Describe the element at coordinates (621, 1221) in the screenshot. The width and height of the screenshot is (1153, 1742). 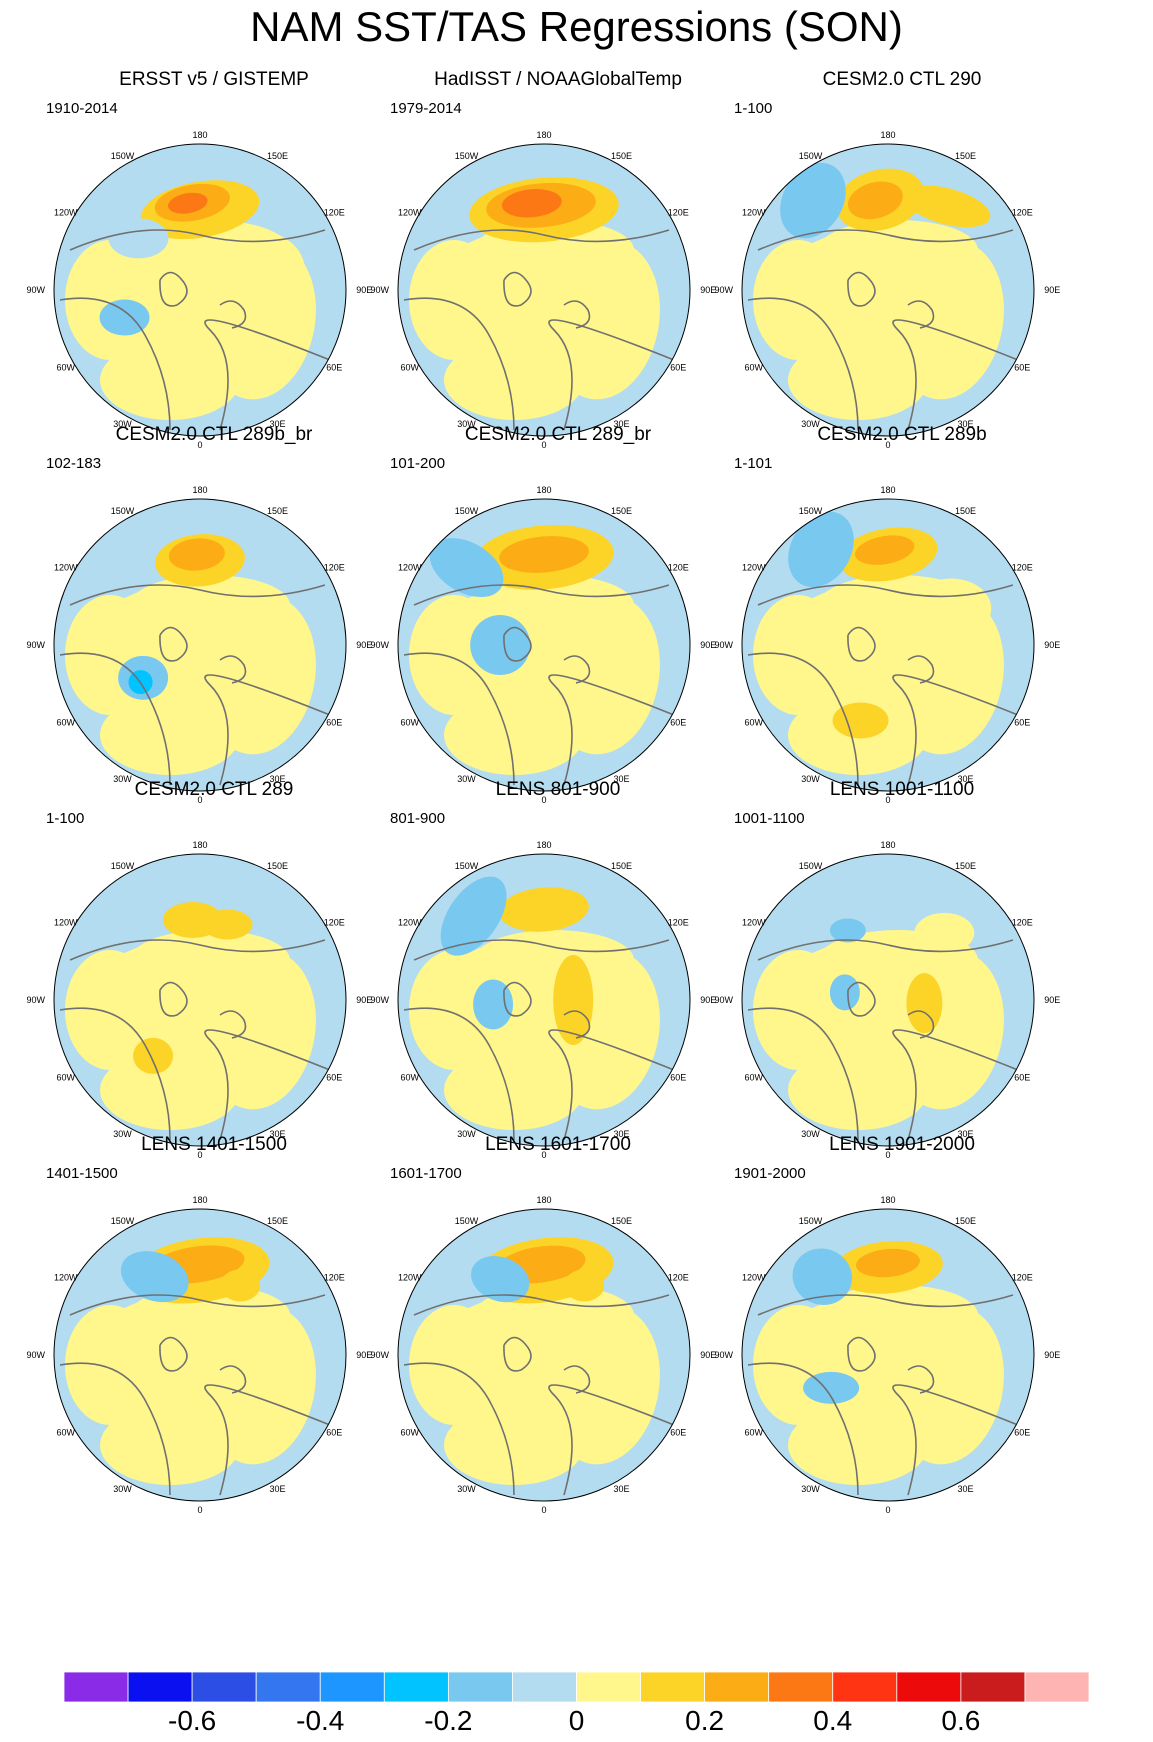
I see `longitude-label: 150E` at that location.